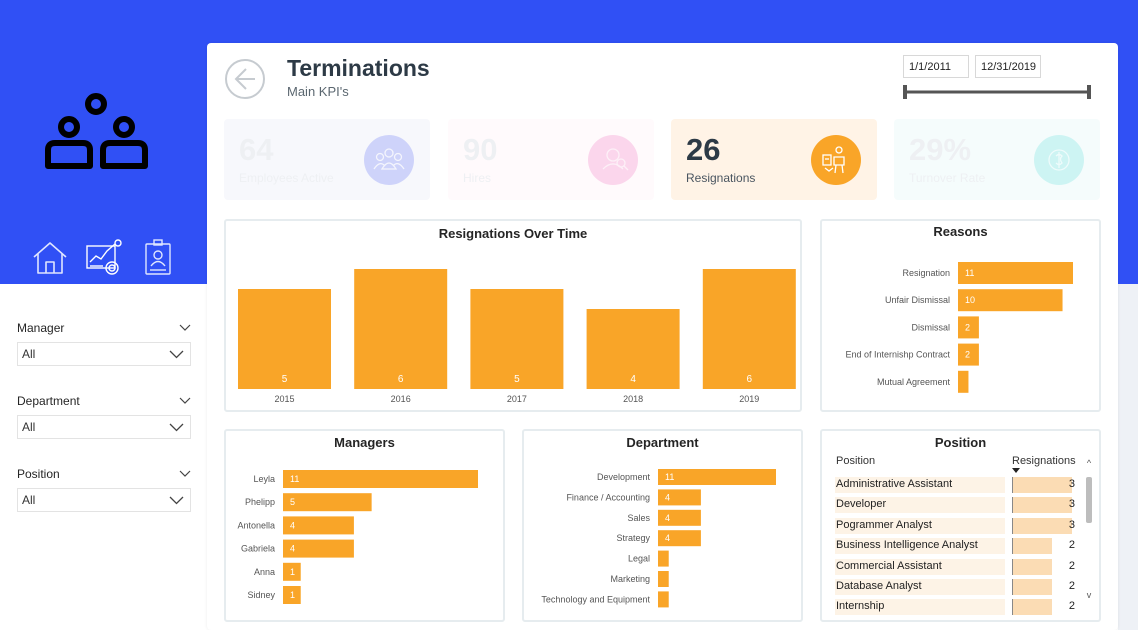 The image size is (1138, 630). I want to click on back-arrow-icon, so click(245, 79).